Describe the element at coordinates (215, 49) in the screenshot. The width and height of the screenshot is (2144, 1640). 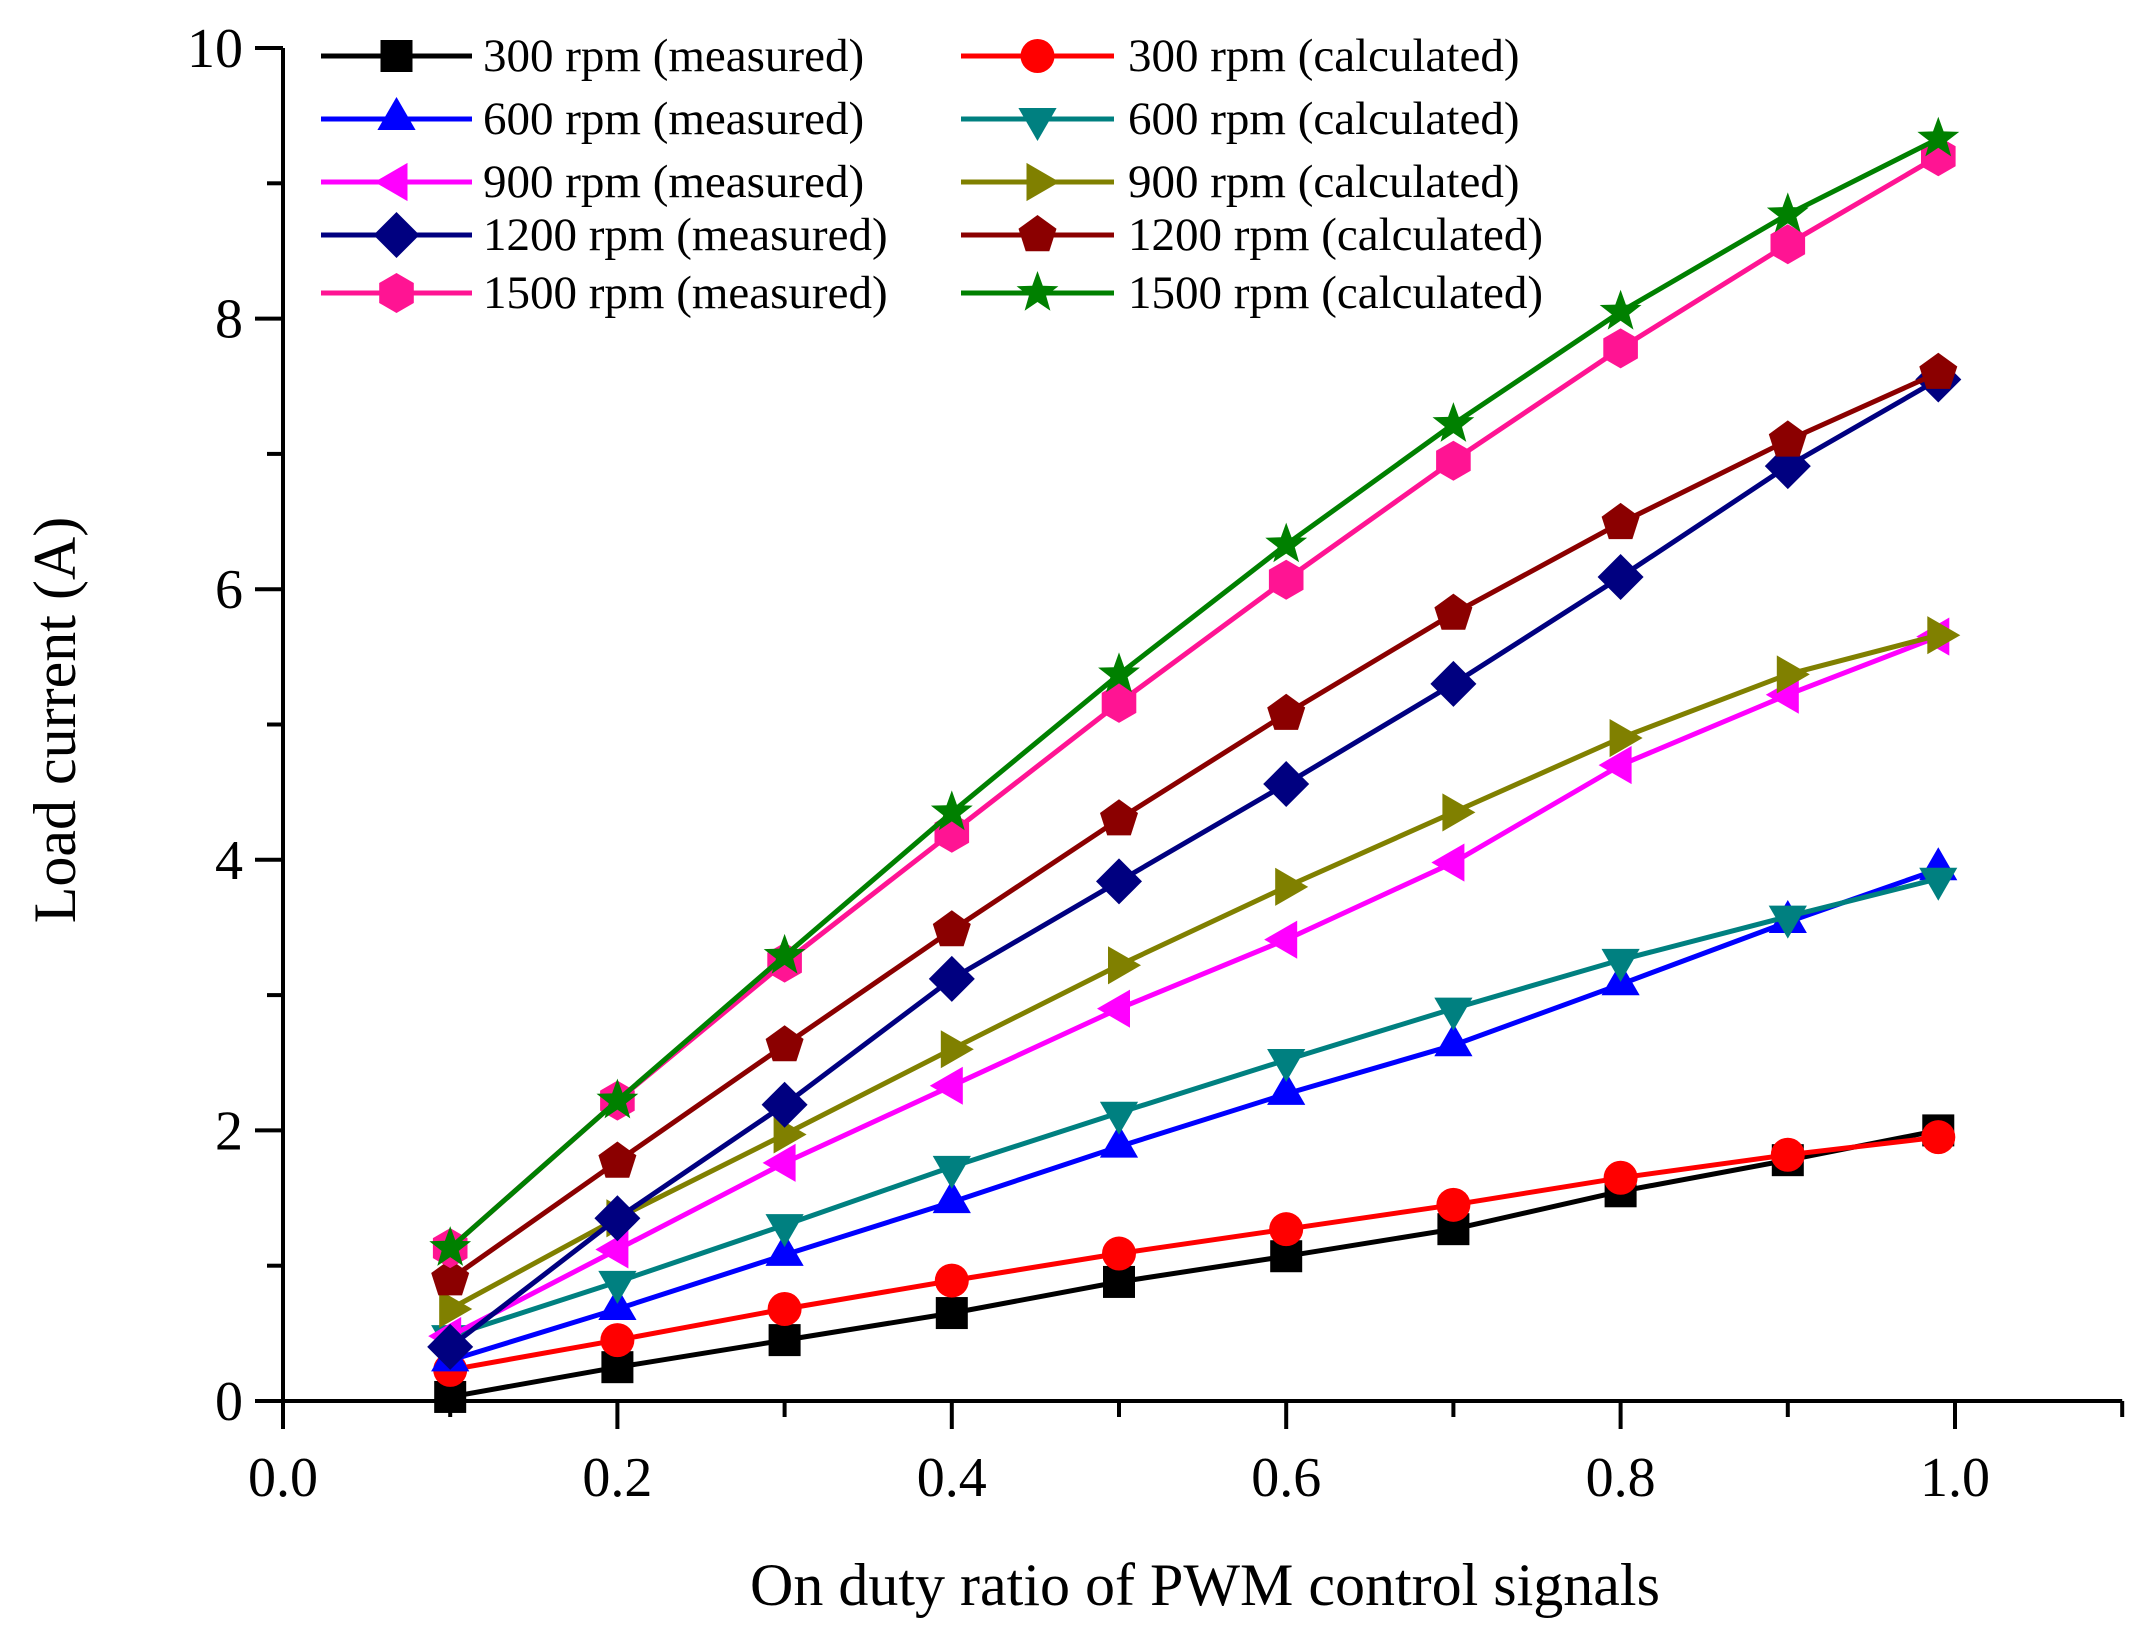
I see `y-tick-label: 10` at that location.